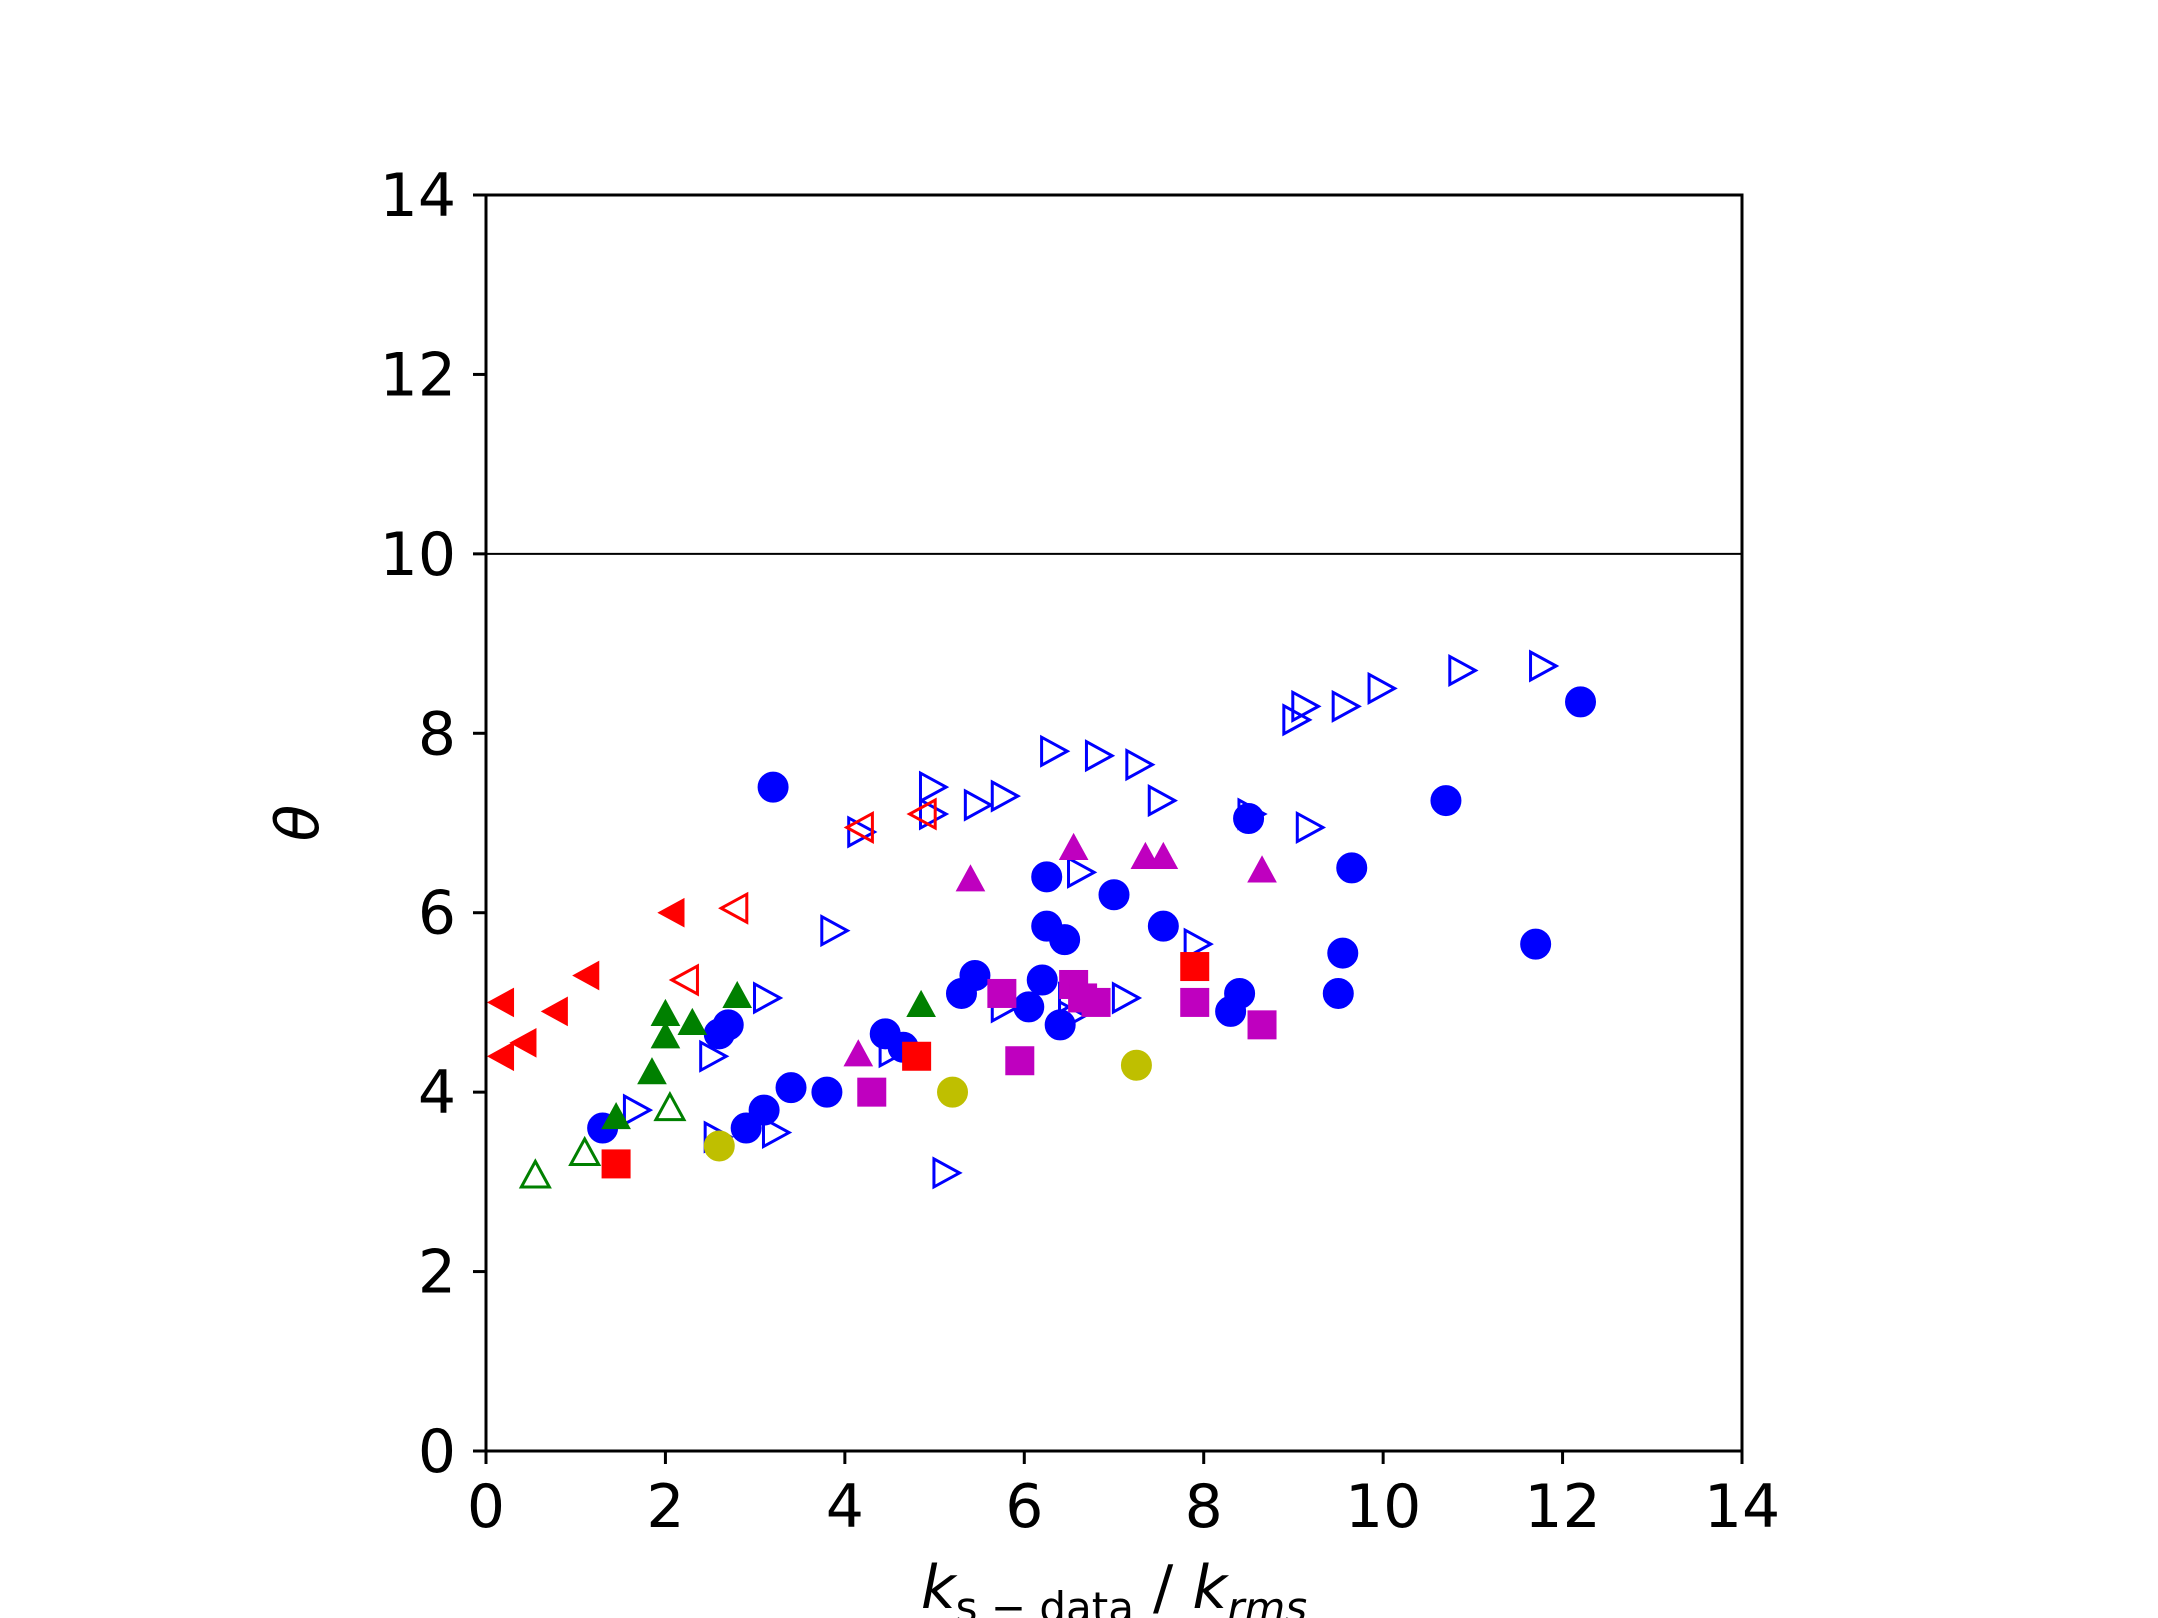 The width and height of the screenshot is (2158, 1618). I want to click on x-tick-label: 14, so click(1742, 1507).